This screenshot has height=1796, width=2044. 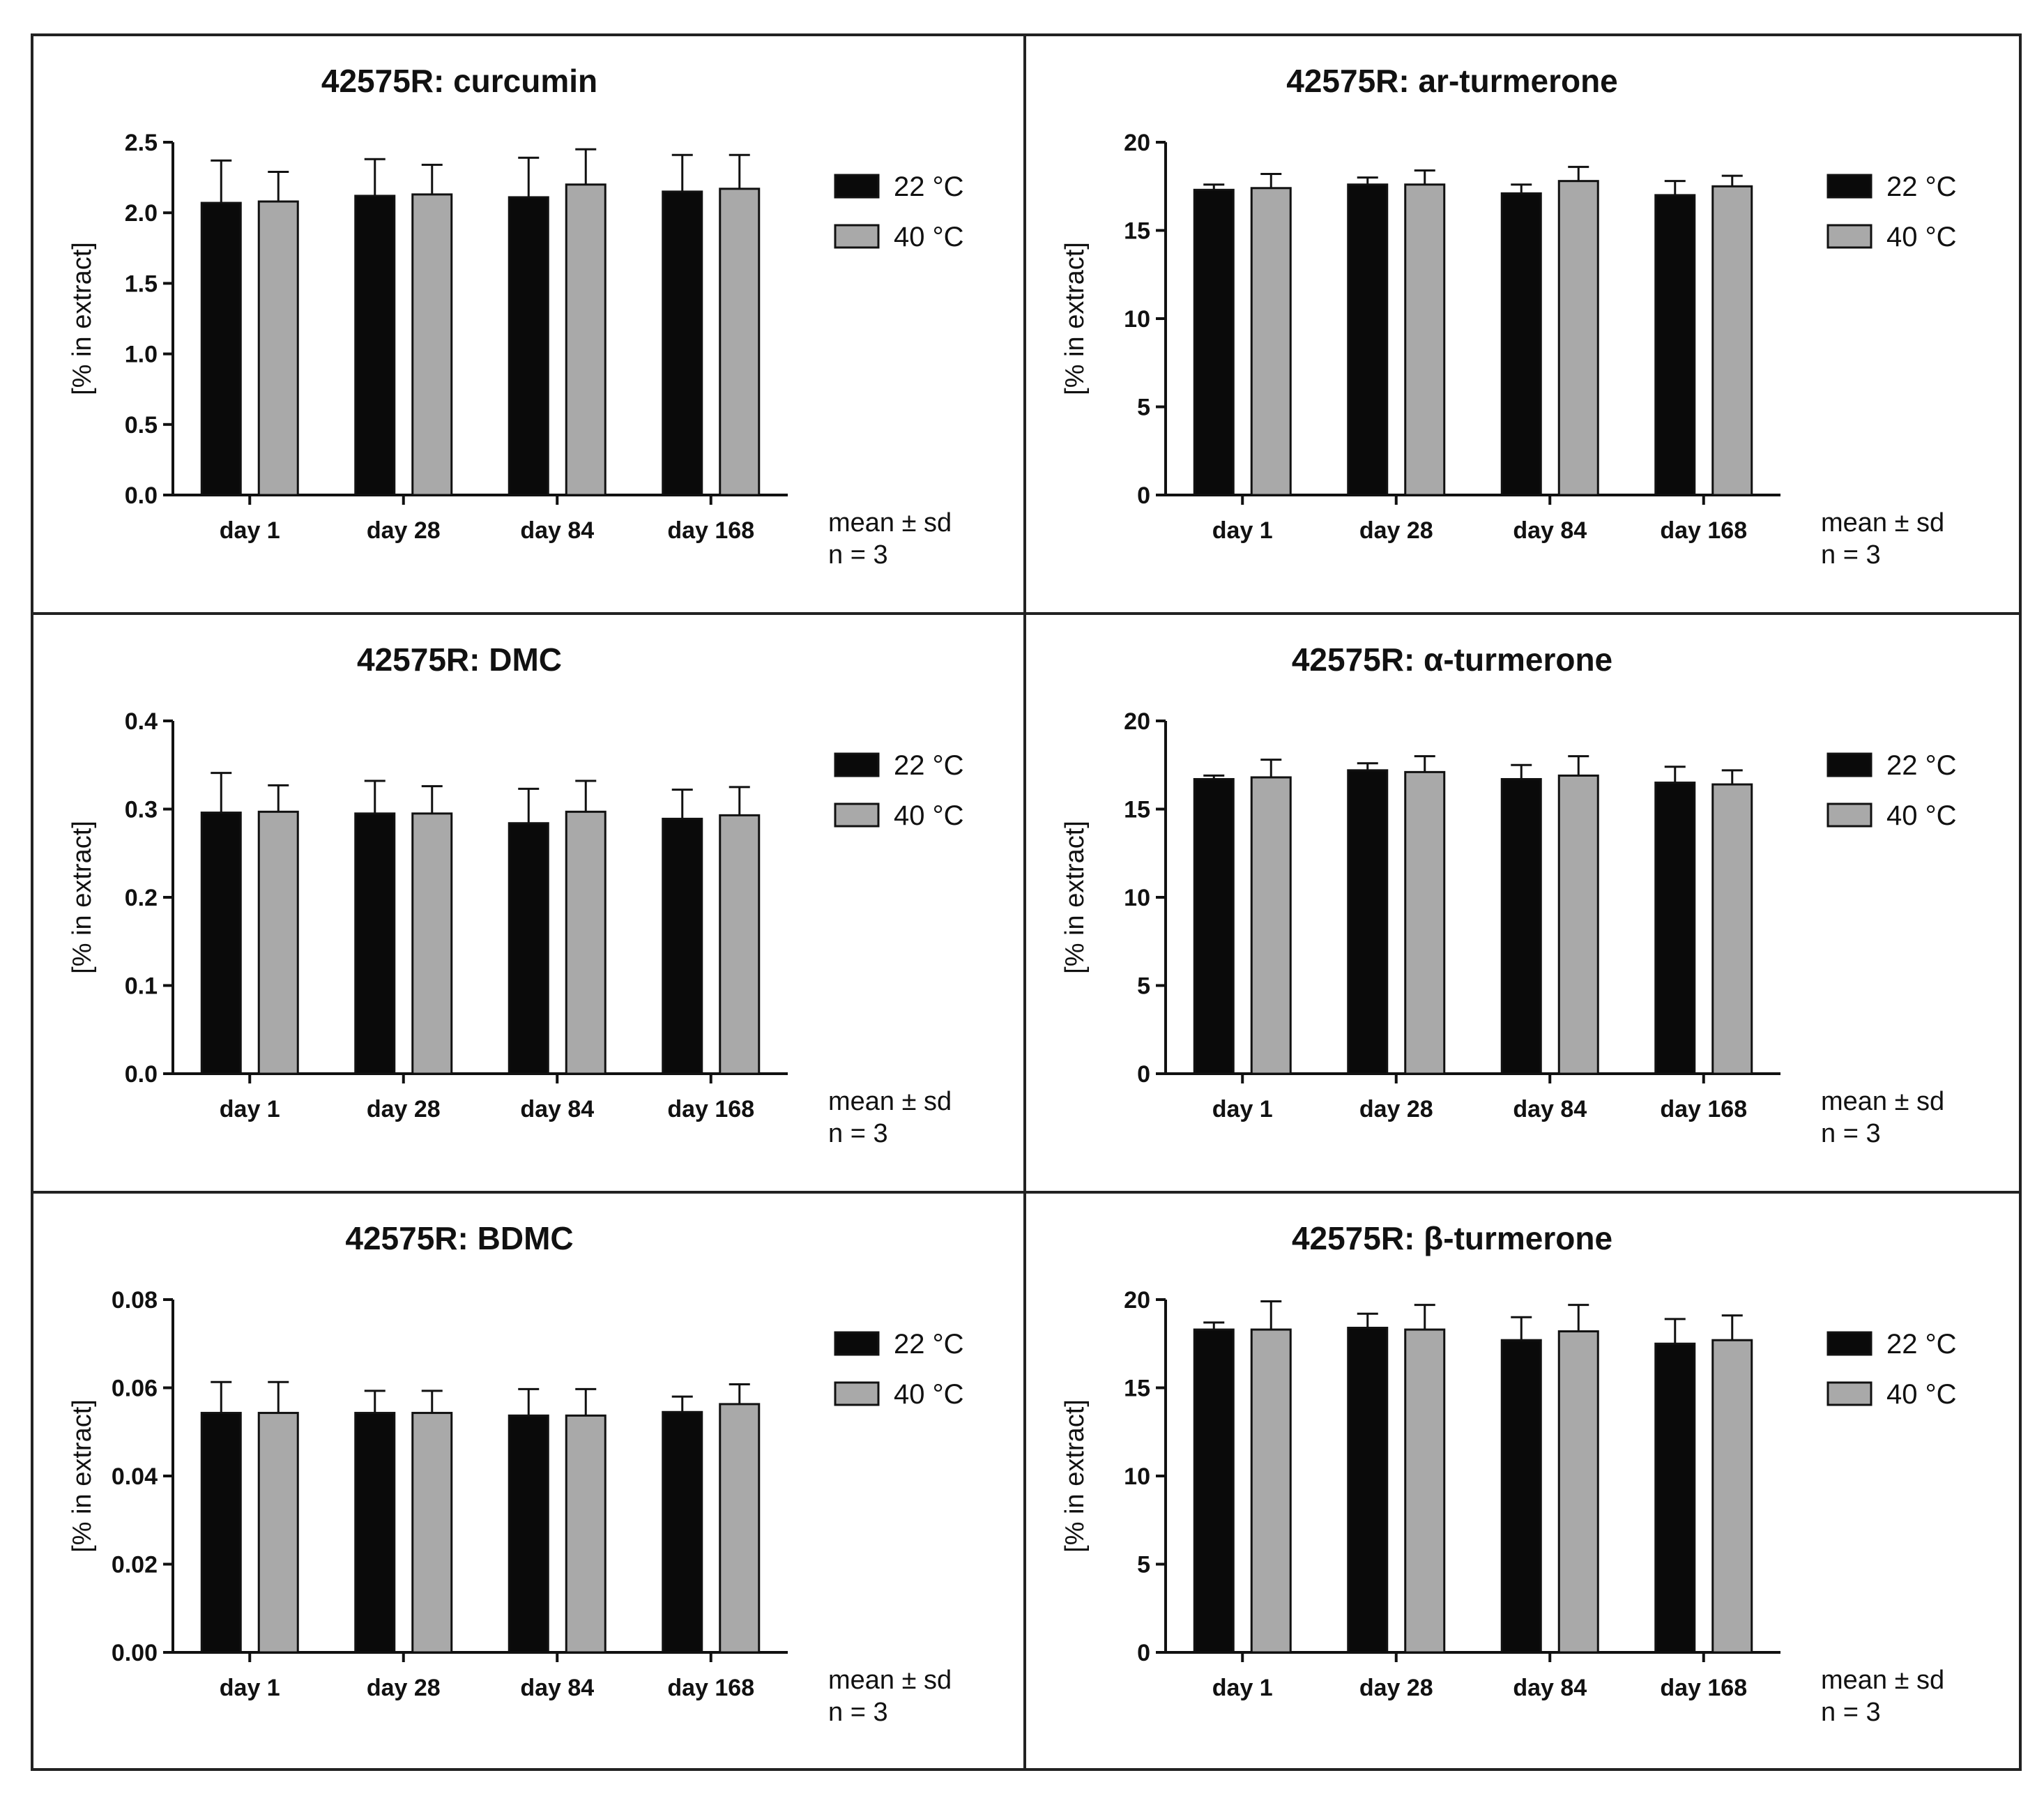 What do you see at coordinates (141, 898) in the screenshot?
I see `y-tick-label: 0.2` at bounding box center [141, 898].